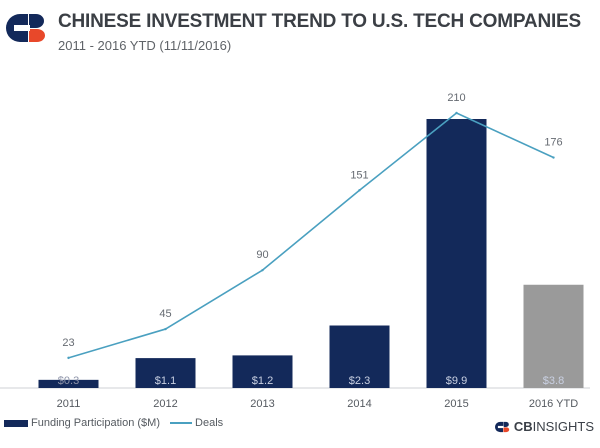 The height and width of the screenshot is (448, 600). I want to click on x-tick-label: 2011, so click(69, 404).